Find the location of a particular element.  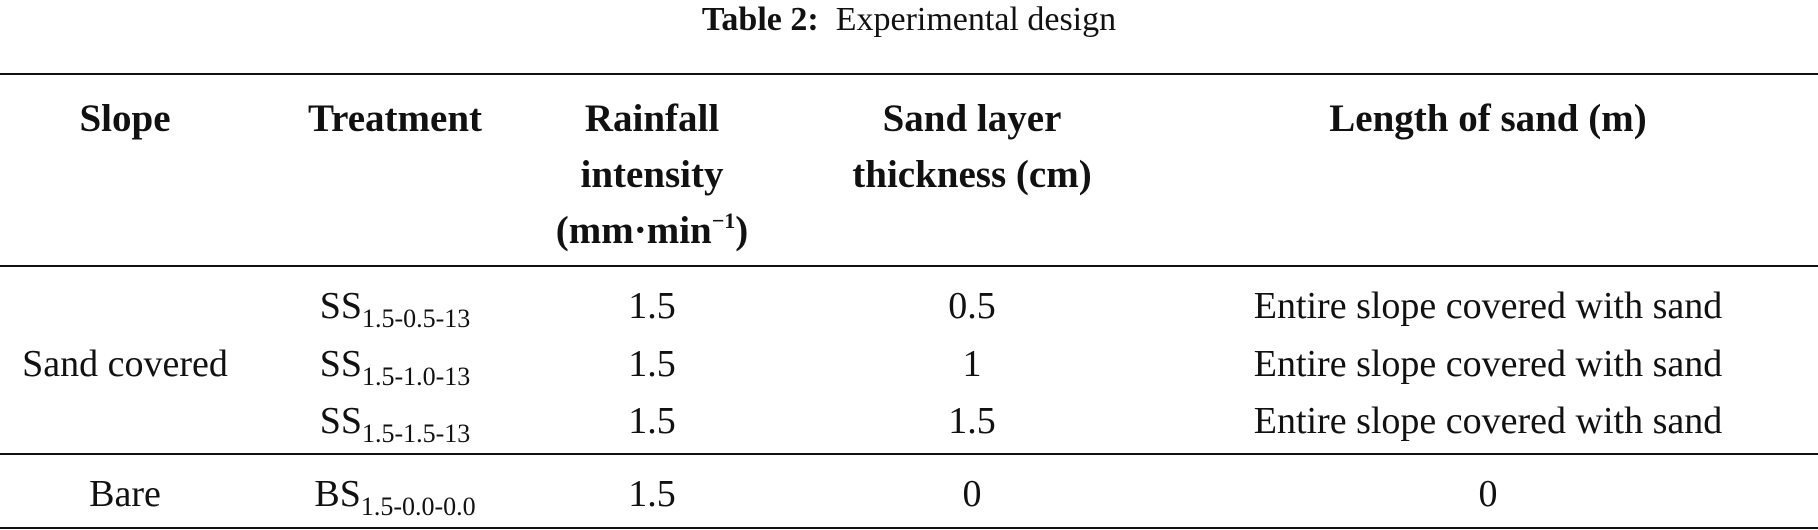

header-rainfall-line2: intensity is located at coordinates (652, 174).